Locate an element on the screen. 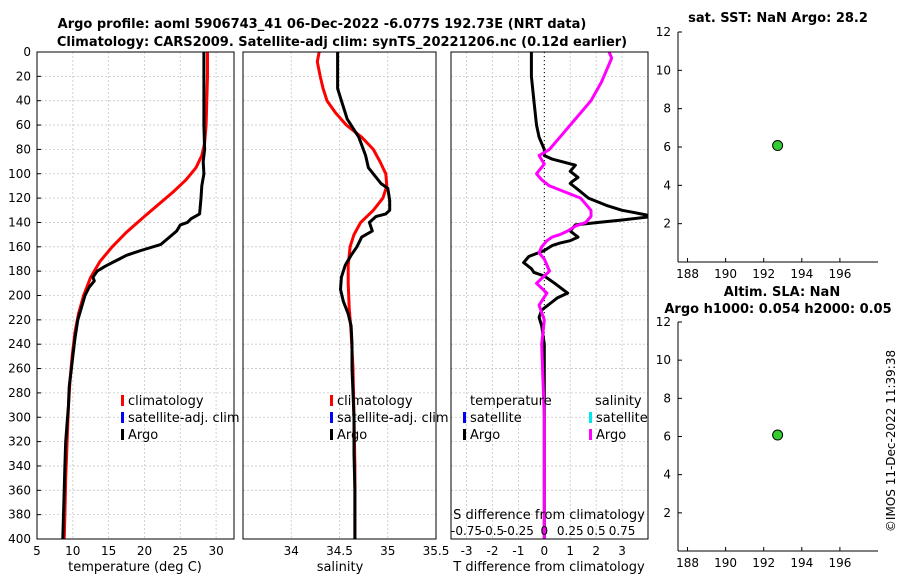 The image size is (900, 580). legend-label-sal-argo: Argo is located at coordinates (611, 435).